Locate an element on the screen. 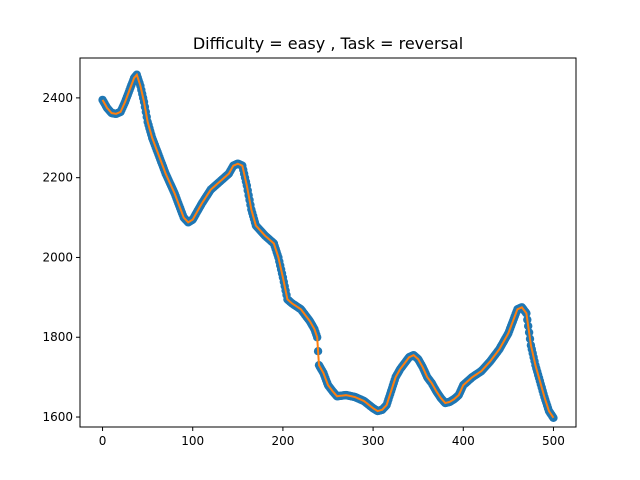 This screenshot has height=480, width=640. chart-title: Difficulty = easy , Task = reversal is located at coordinates (328, 43).